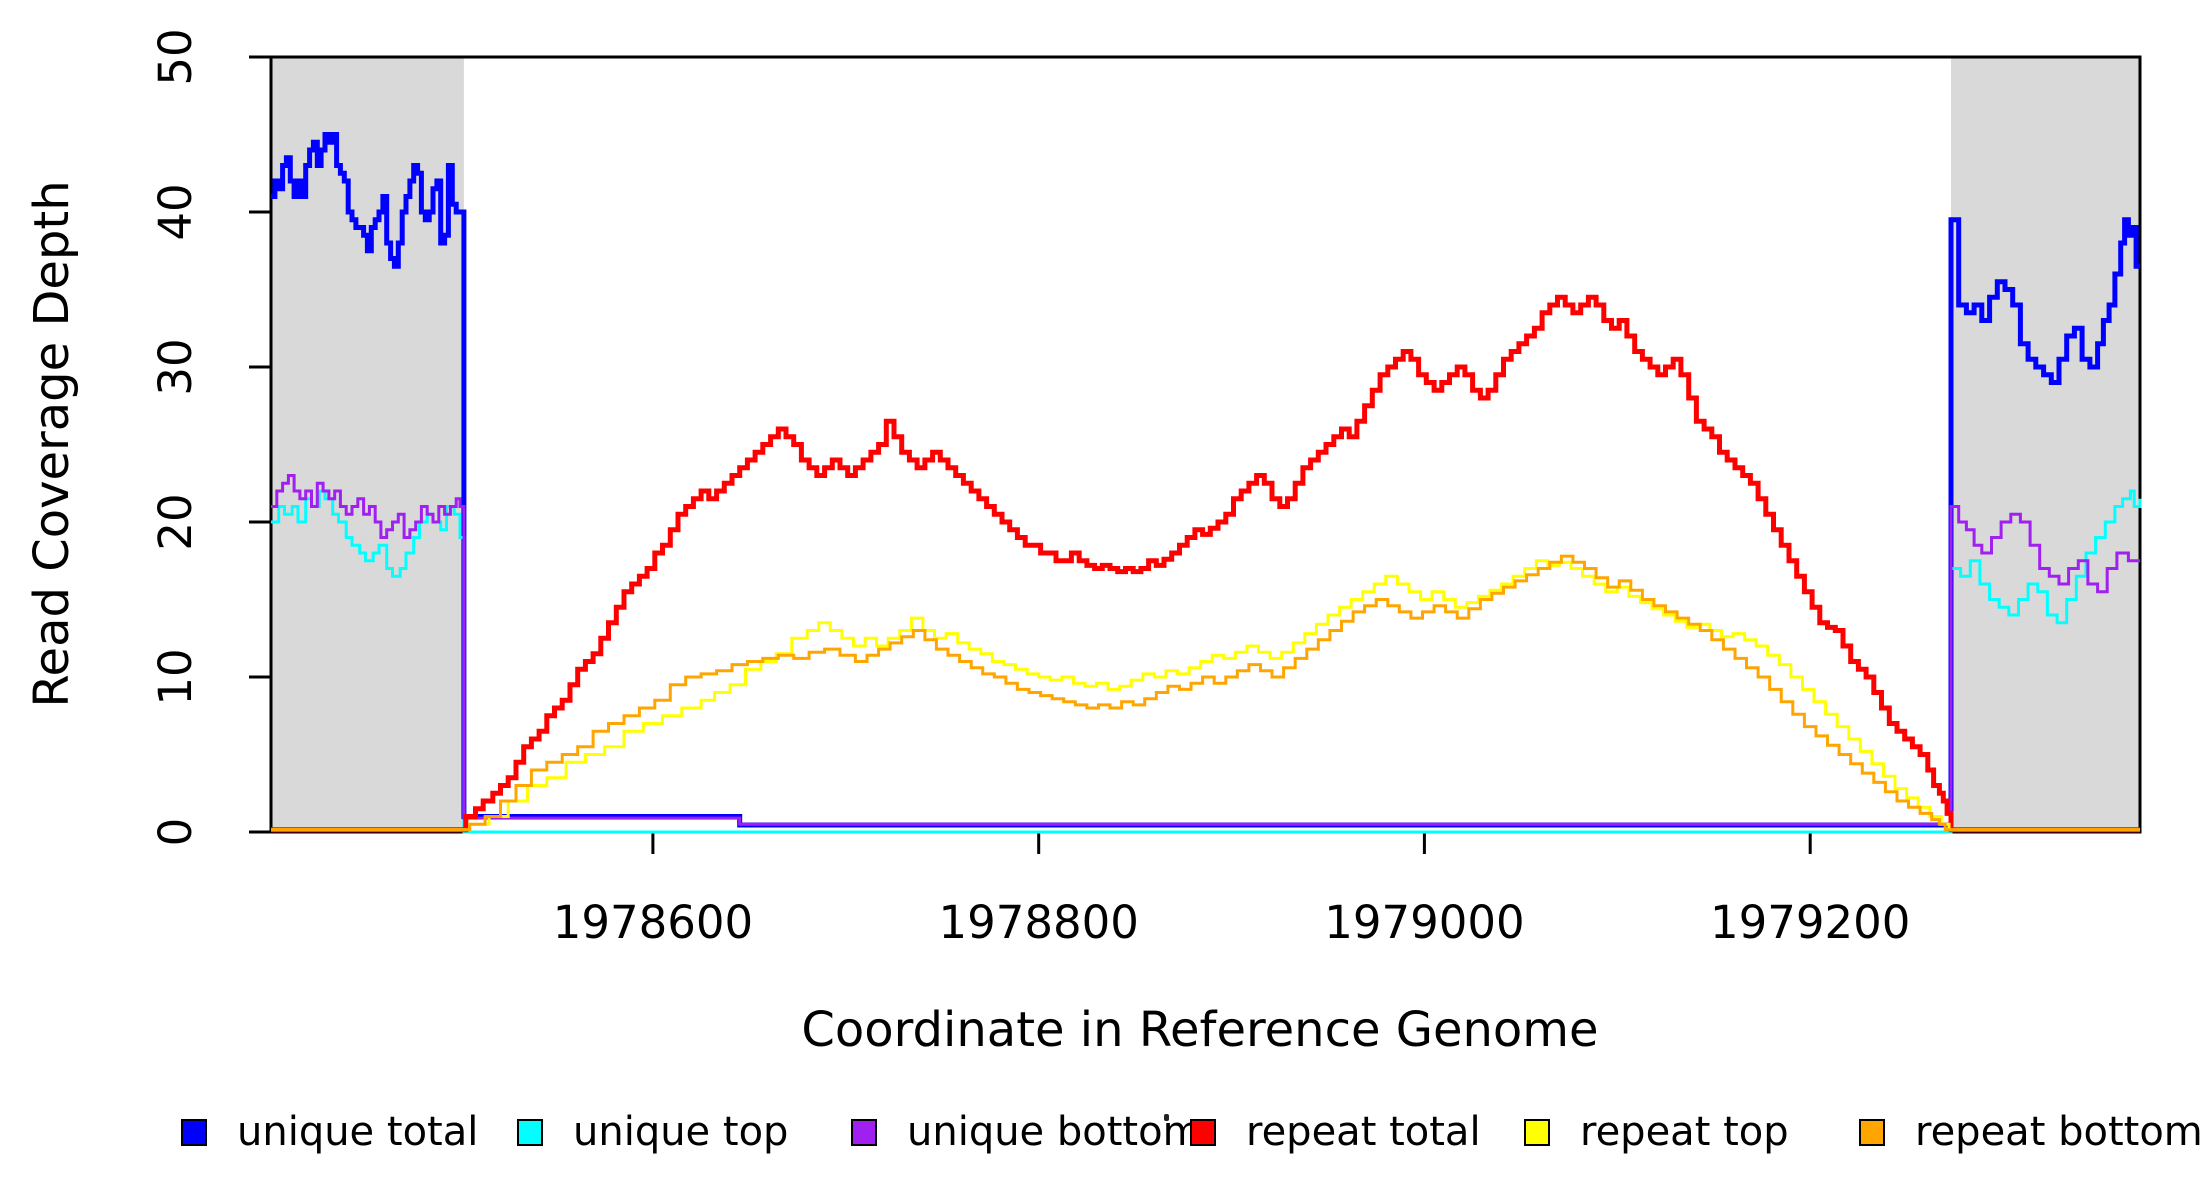 The image size is (2200, 1200). What do you see at coordinates (1200, 1030) in the screenshot?
I see `x-axis-title: Coordinate in Reference Genome` at bounding box center [1200, 1030].